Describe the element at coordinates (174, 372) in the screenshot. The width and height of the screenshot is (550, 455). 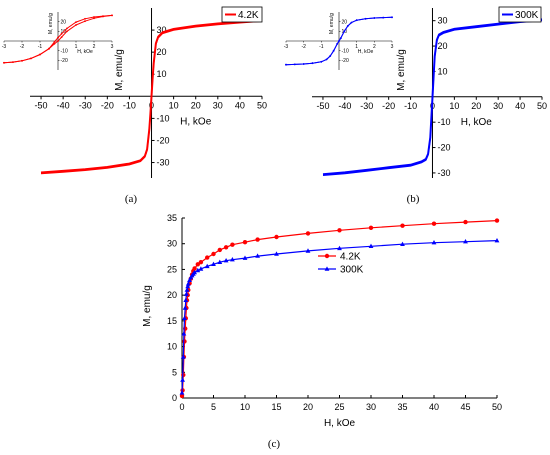
I see `y-tick-label: 5` at that location.